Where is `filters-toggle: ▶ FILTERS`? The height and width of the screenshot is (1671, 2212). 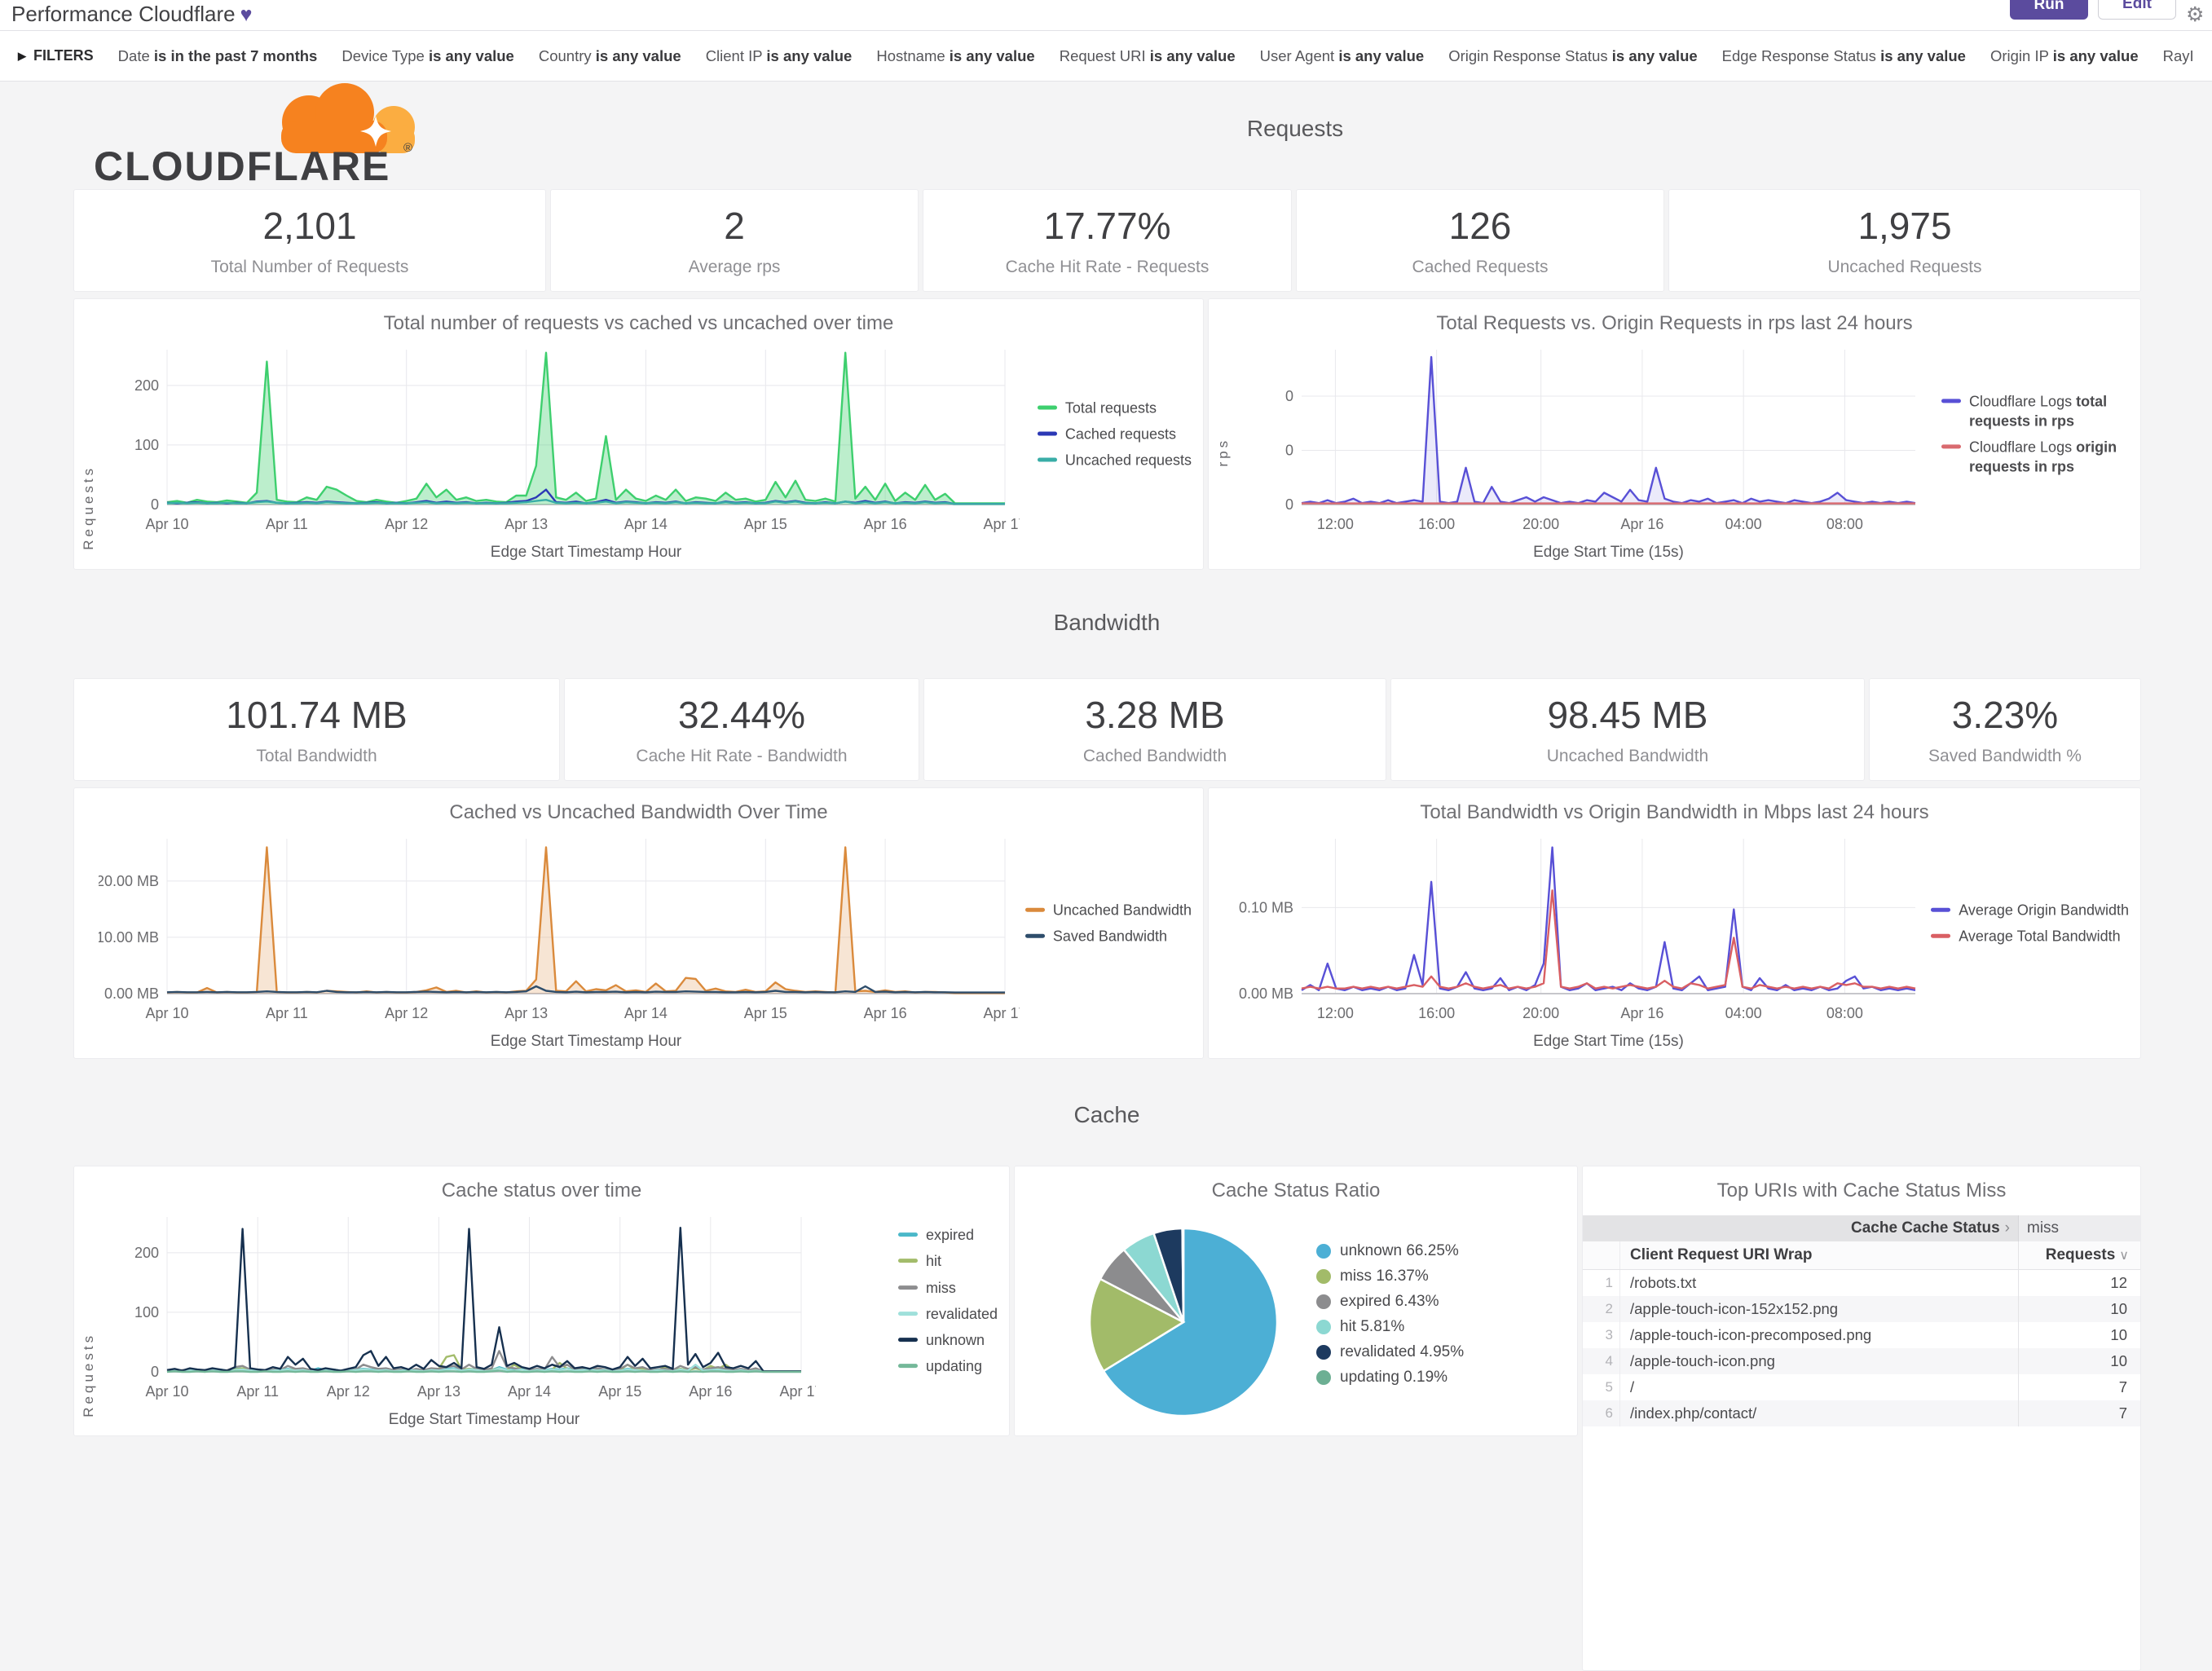 filters-toggle: ▶ FILTERS is located at coordinates (56, 56).